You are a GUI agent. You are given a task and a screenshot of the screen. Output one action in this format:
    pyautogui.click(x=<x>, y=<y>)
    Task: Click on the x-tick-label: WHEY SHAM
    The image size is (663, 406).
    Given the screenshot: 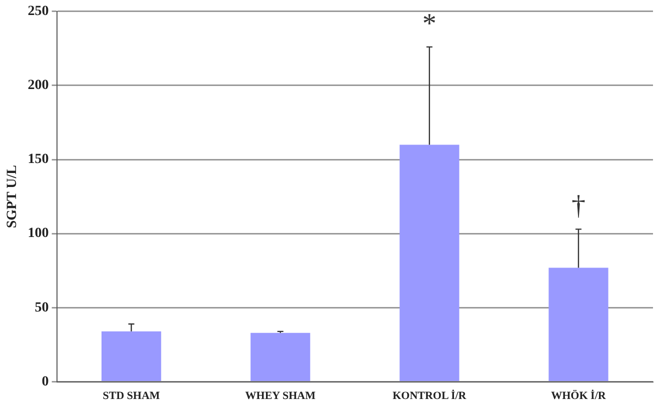 What is the action you would take?
    pyautogui.click(x=280, y=396)
    